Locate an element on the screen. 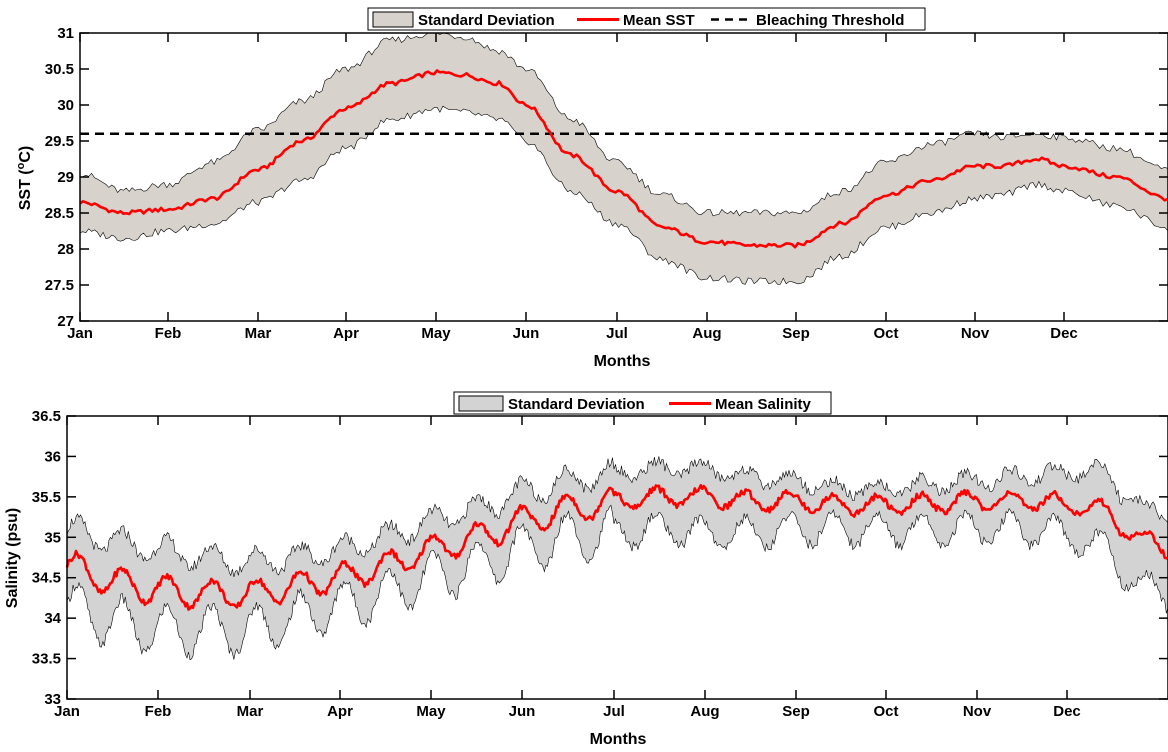  y-tick-label: 35.5 is located at coordinates (46, 497).